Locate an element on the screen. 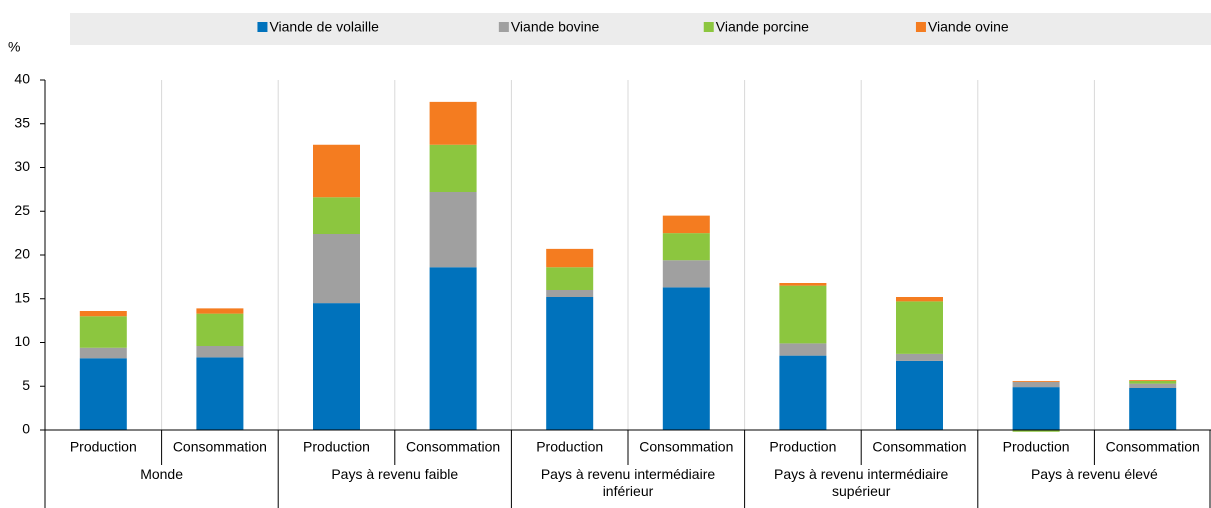 The height and width of the screenshot is (508, 1211). y-tick-label: 15 is located at coordinates (22, 297).